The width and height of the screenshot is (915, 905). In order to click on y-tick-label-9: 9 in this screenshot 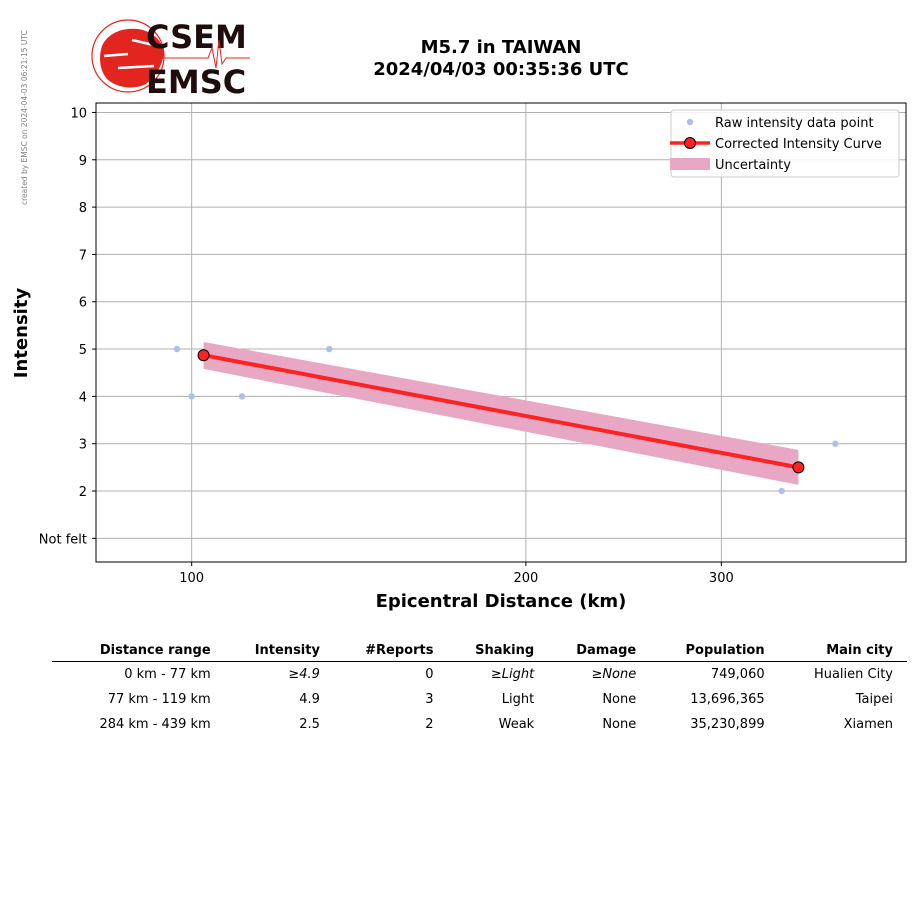, I will do `click(83, 161)`.